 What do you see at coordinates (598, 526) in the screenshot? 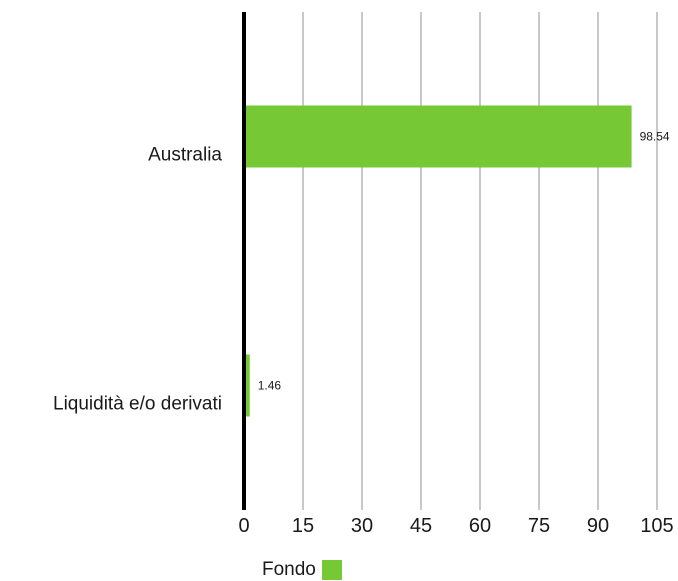
I see `x-tick-label: 90` at bounding box center [598, 526].